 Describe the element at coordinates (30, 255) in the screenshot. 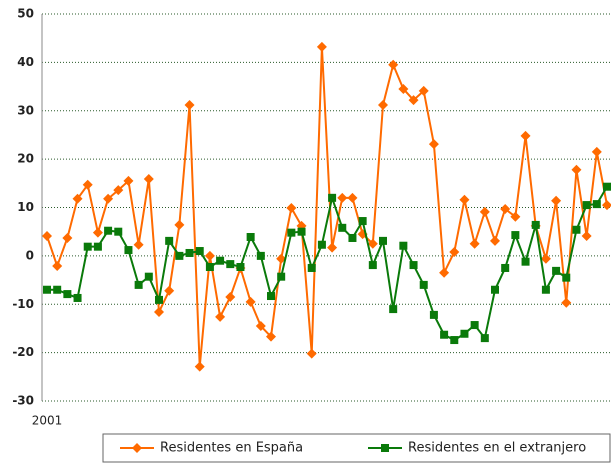

I see `y-tick-label: 0` at that location.